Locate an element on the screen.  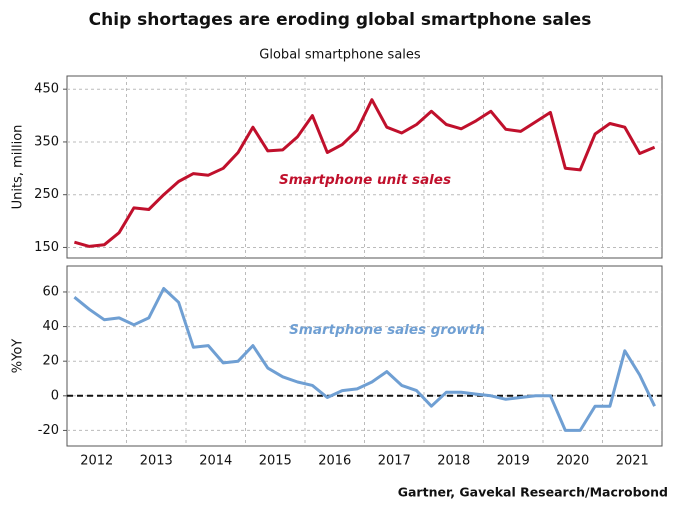
y-tick-label: 60 is located at coordinates (50, 291).